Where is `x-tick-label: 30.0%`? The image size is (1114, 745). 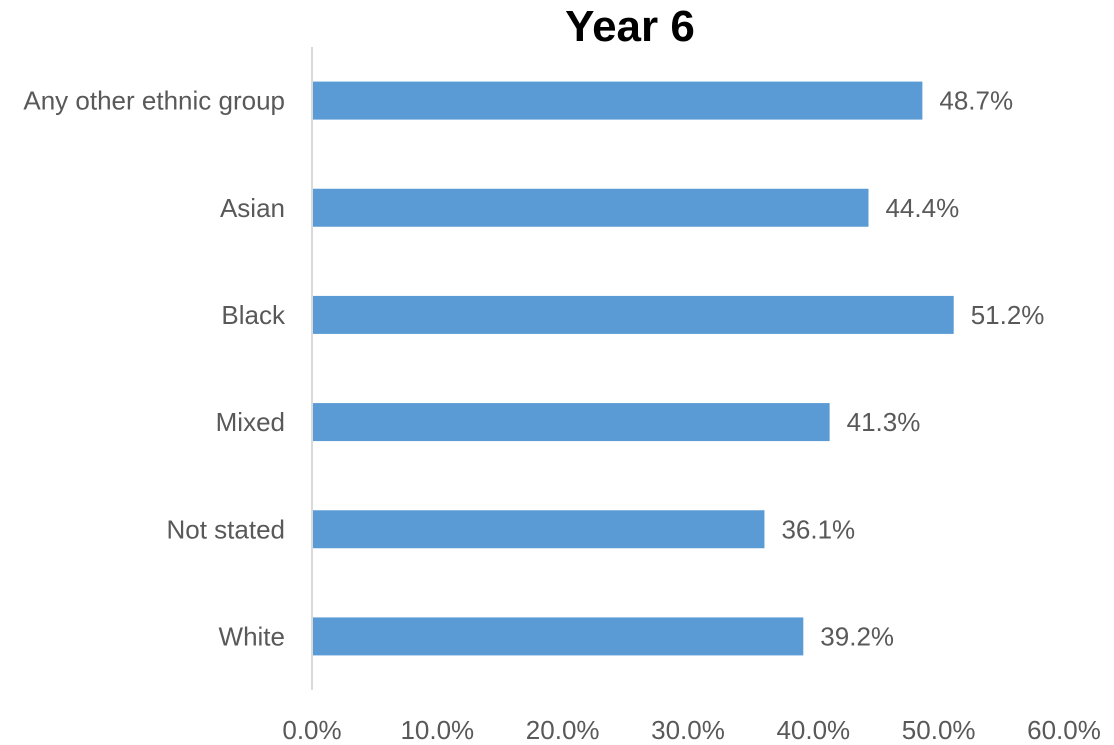
x-tick-label: 30.0% is located at coordinates (688, 730).